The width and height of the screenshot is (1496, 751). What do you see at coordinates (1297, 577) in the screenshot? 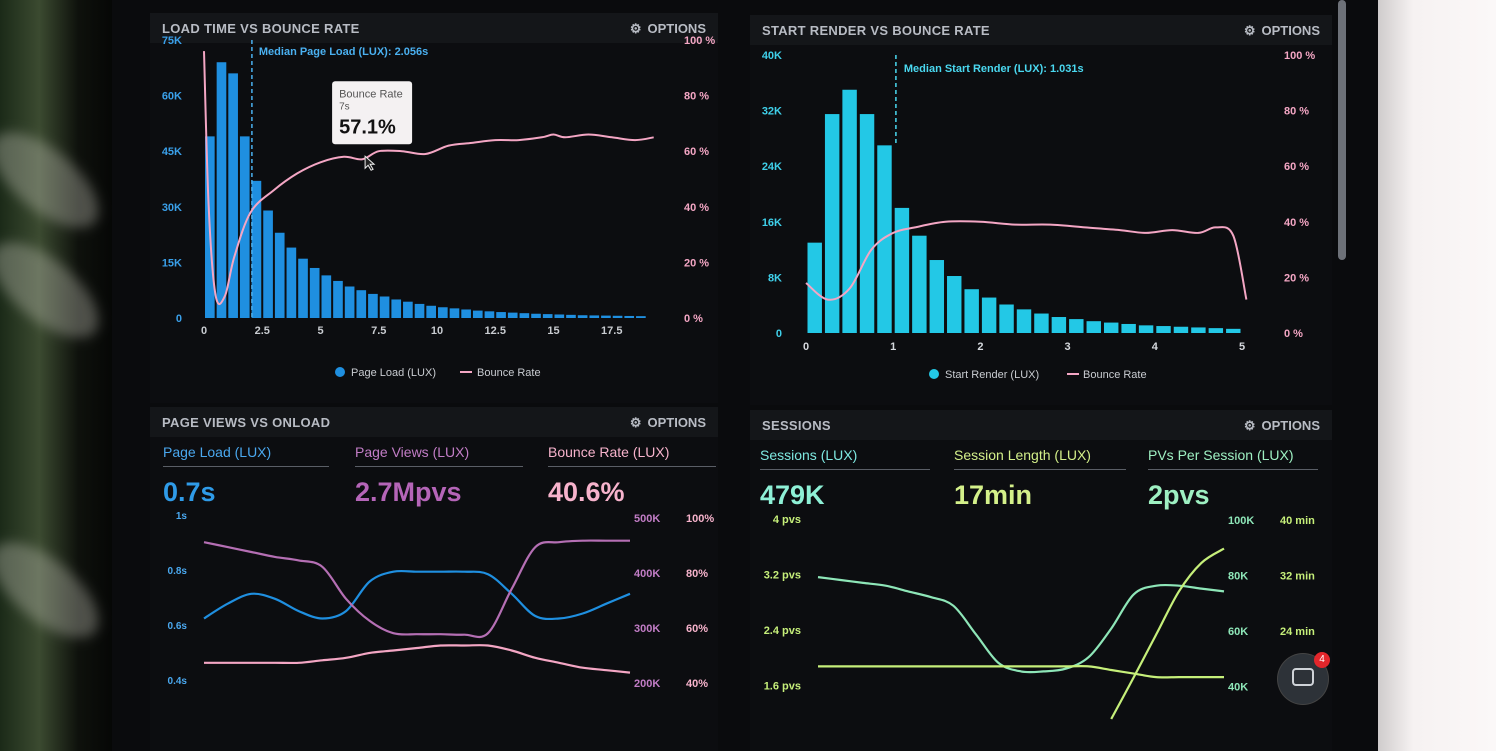
I see `y-right-tick-label: 32 min` at bounding box center [1297, 577].